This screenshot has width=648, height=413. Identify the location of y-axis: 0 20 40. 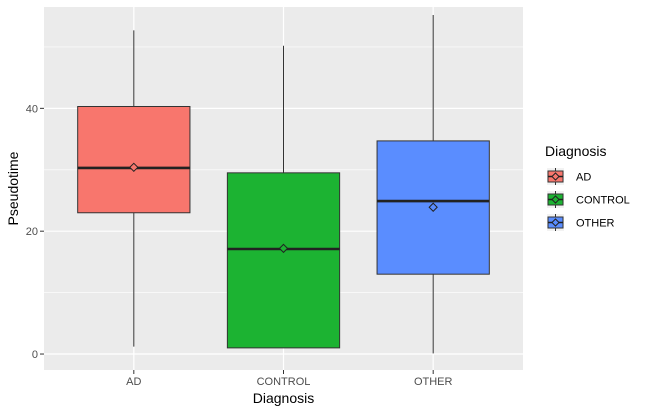
(35, 232).